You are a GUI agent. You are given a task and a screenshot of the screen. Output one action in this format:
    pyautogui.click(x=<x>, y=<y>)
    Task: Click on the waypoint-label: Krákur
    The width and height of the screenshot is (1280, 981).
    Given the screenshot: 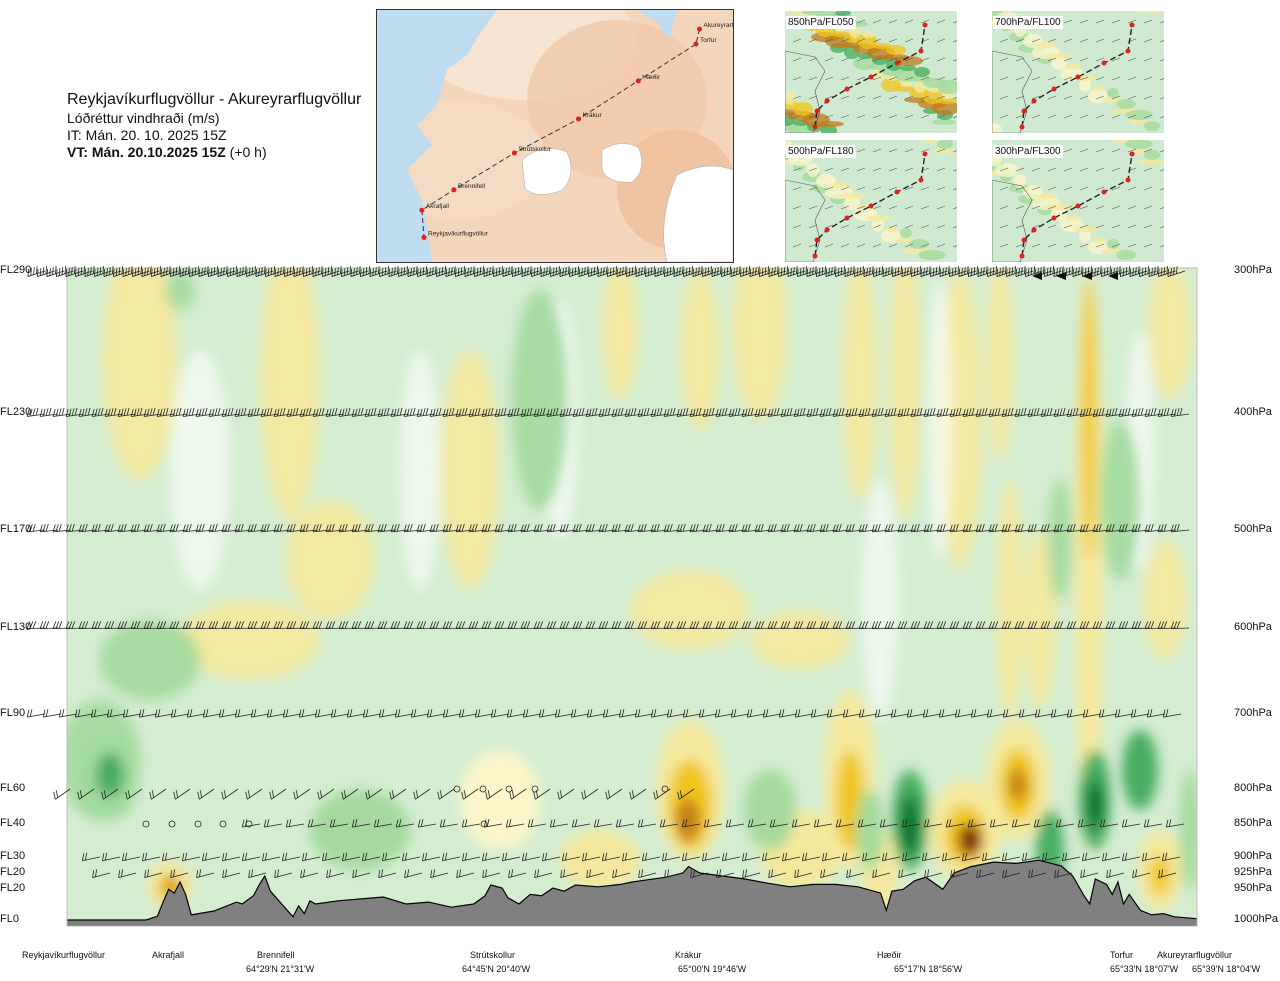 What is the action you would take?
    pyautogui.click(x=592, y=115)
    